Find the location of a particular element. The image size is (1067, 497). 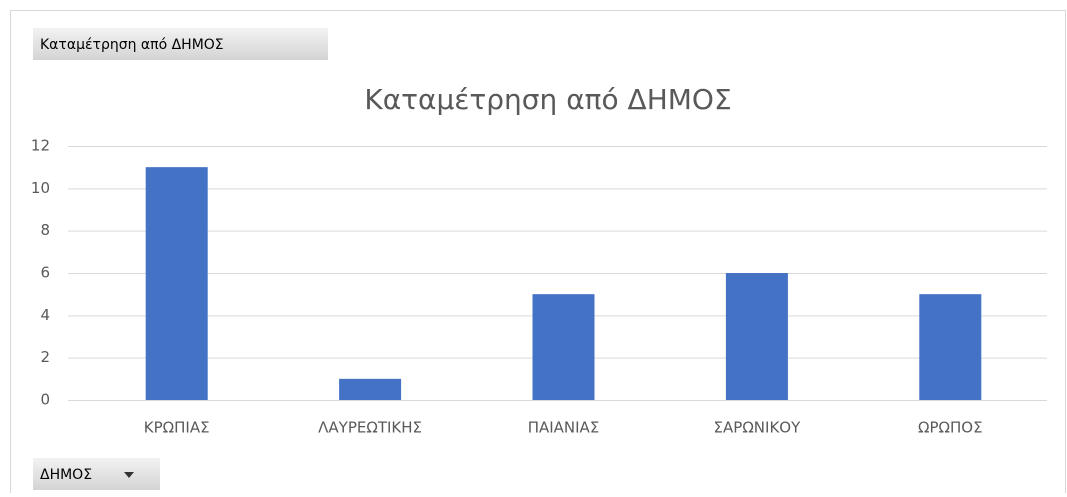

x-tick-label: ΚΡΩΠΙΑΣ is located at coordinates (177, 428).